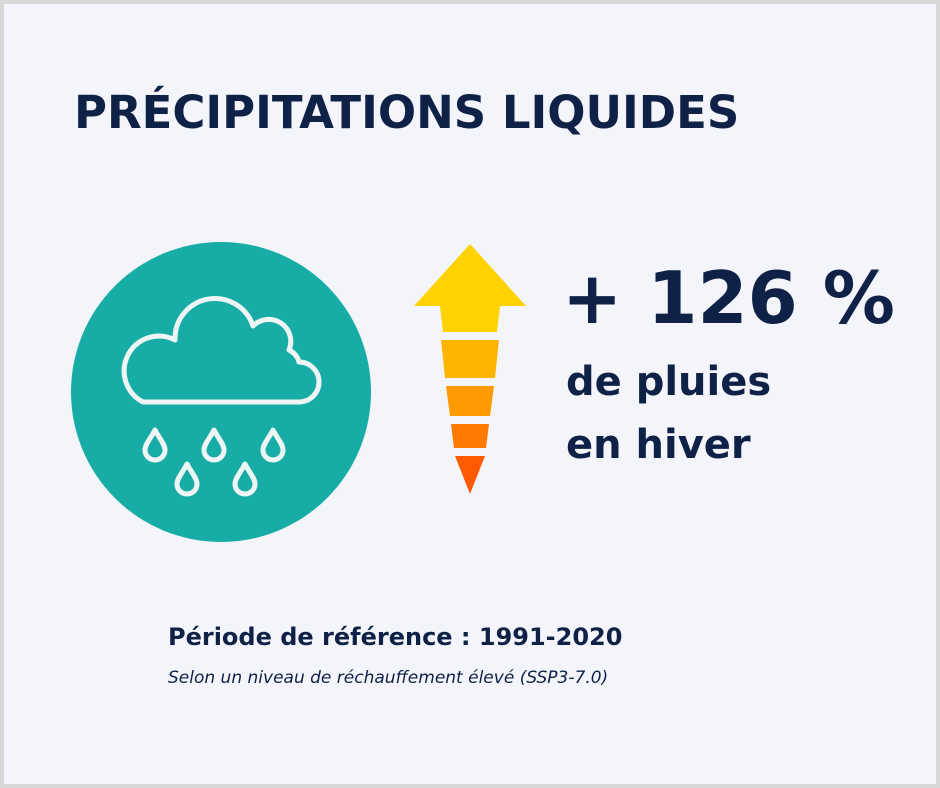 Image resolution: width=940 pixels, height=788 pixels. Describe the element at coordinates (658, 445) in the screenshot. I see `description-line-2: en hiver` at that location.